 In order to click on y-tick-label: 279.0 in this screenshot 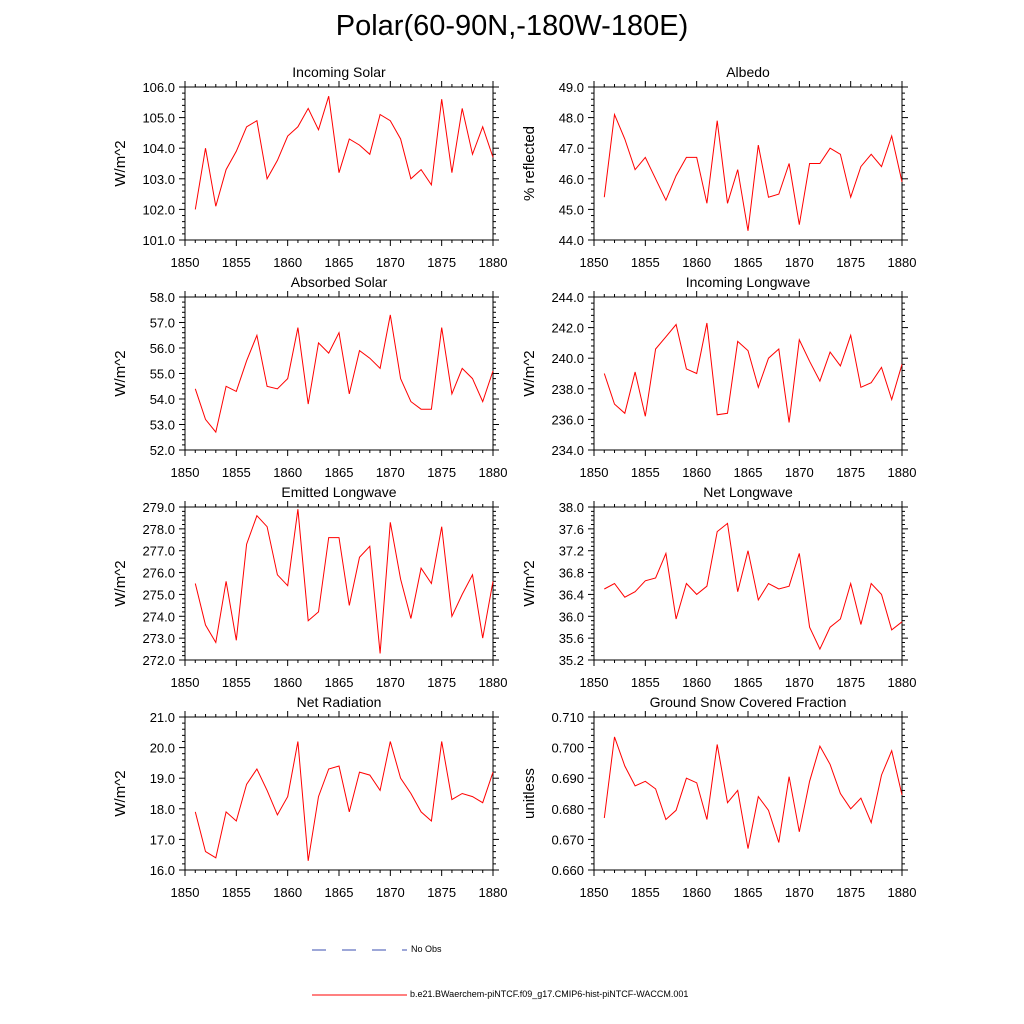, I will do `click(158, 507)`.